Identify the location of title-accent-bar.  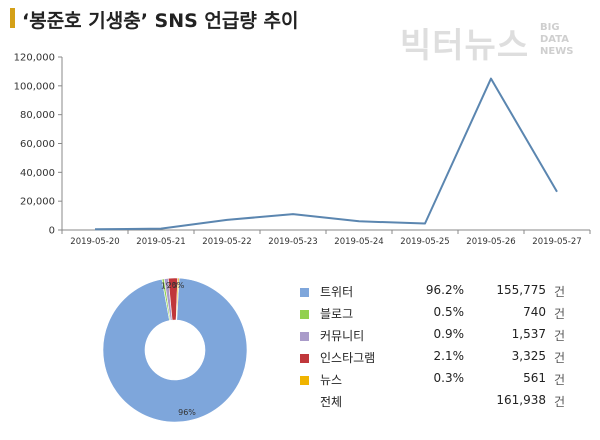
(12, 18).